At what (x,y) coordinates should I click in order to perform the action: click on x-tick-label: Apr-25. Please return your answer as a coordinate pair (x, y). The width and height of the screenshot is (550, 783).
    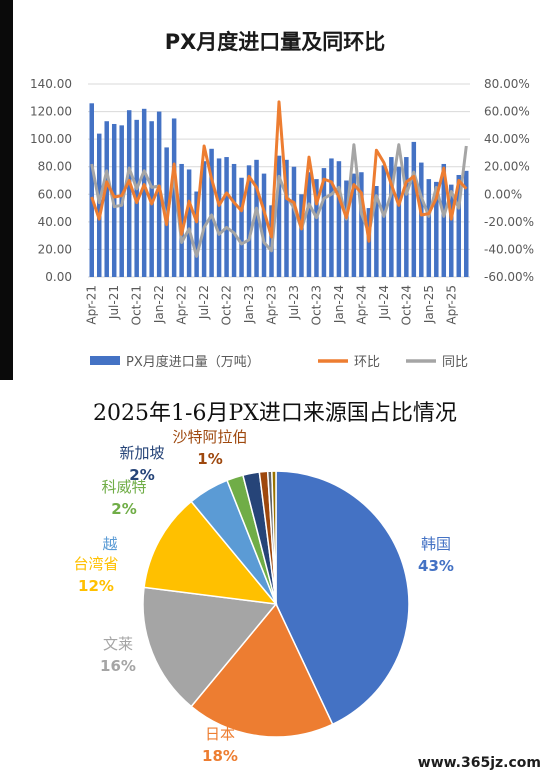
    Looking at the image, I should click on (451, 305).